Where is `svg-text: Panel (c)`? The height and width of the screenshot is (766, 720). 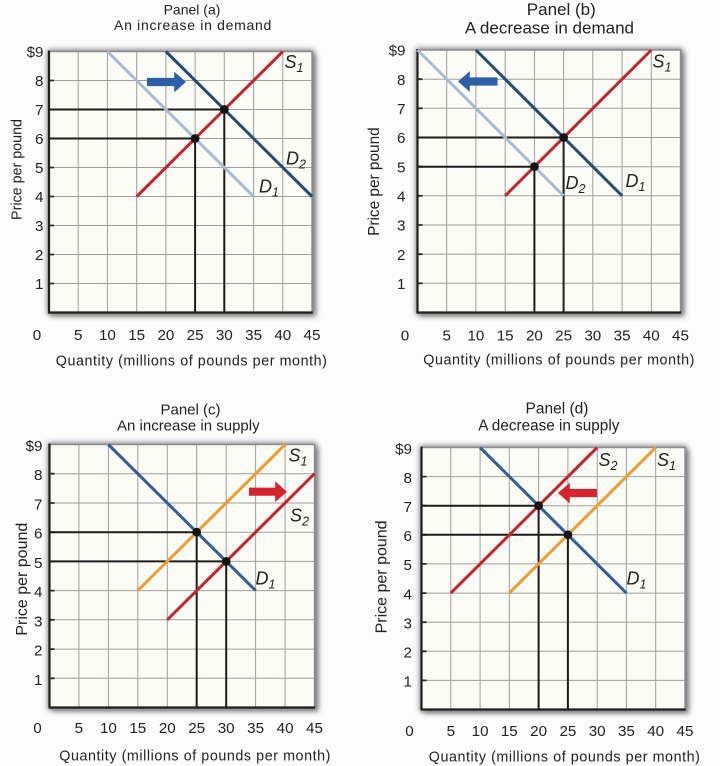
svg-text: Panel (c) is located at coordinates (190, 410).